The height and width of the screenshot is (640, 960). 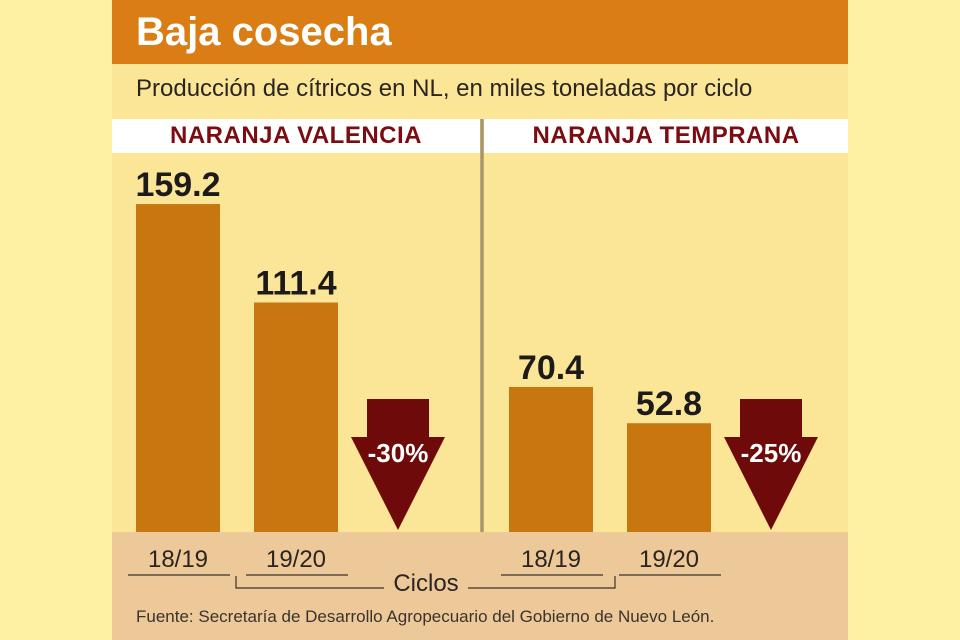 What do you see at coordinates (771, 453) in the screenshot?
I see `change-label: -25%` at bounding box center [771, 453].